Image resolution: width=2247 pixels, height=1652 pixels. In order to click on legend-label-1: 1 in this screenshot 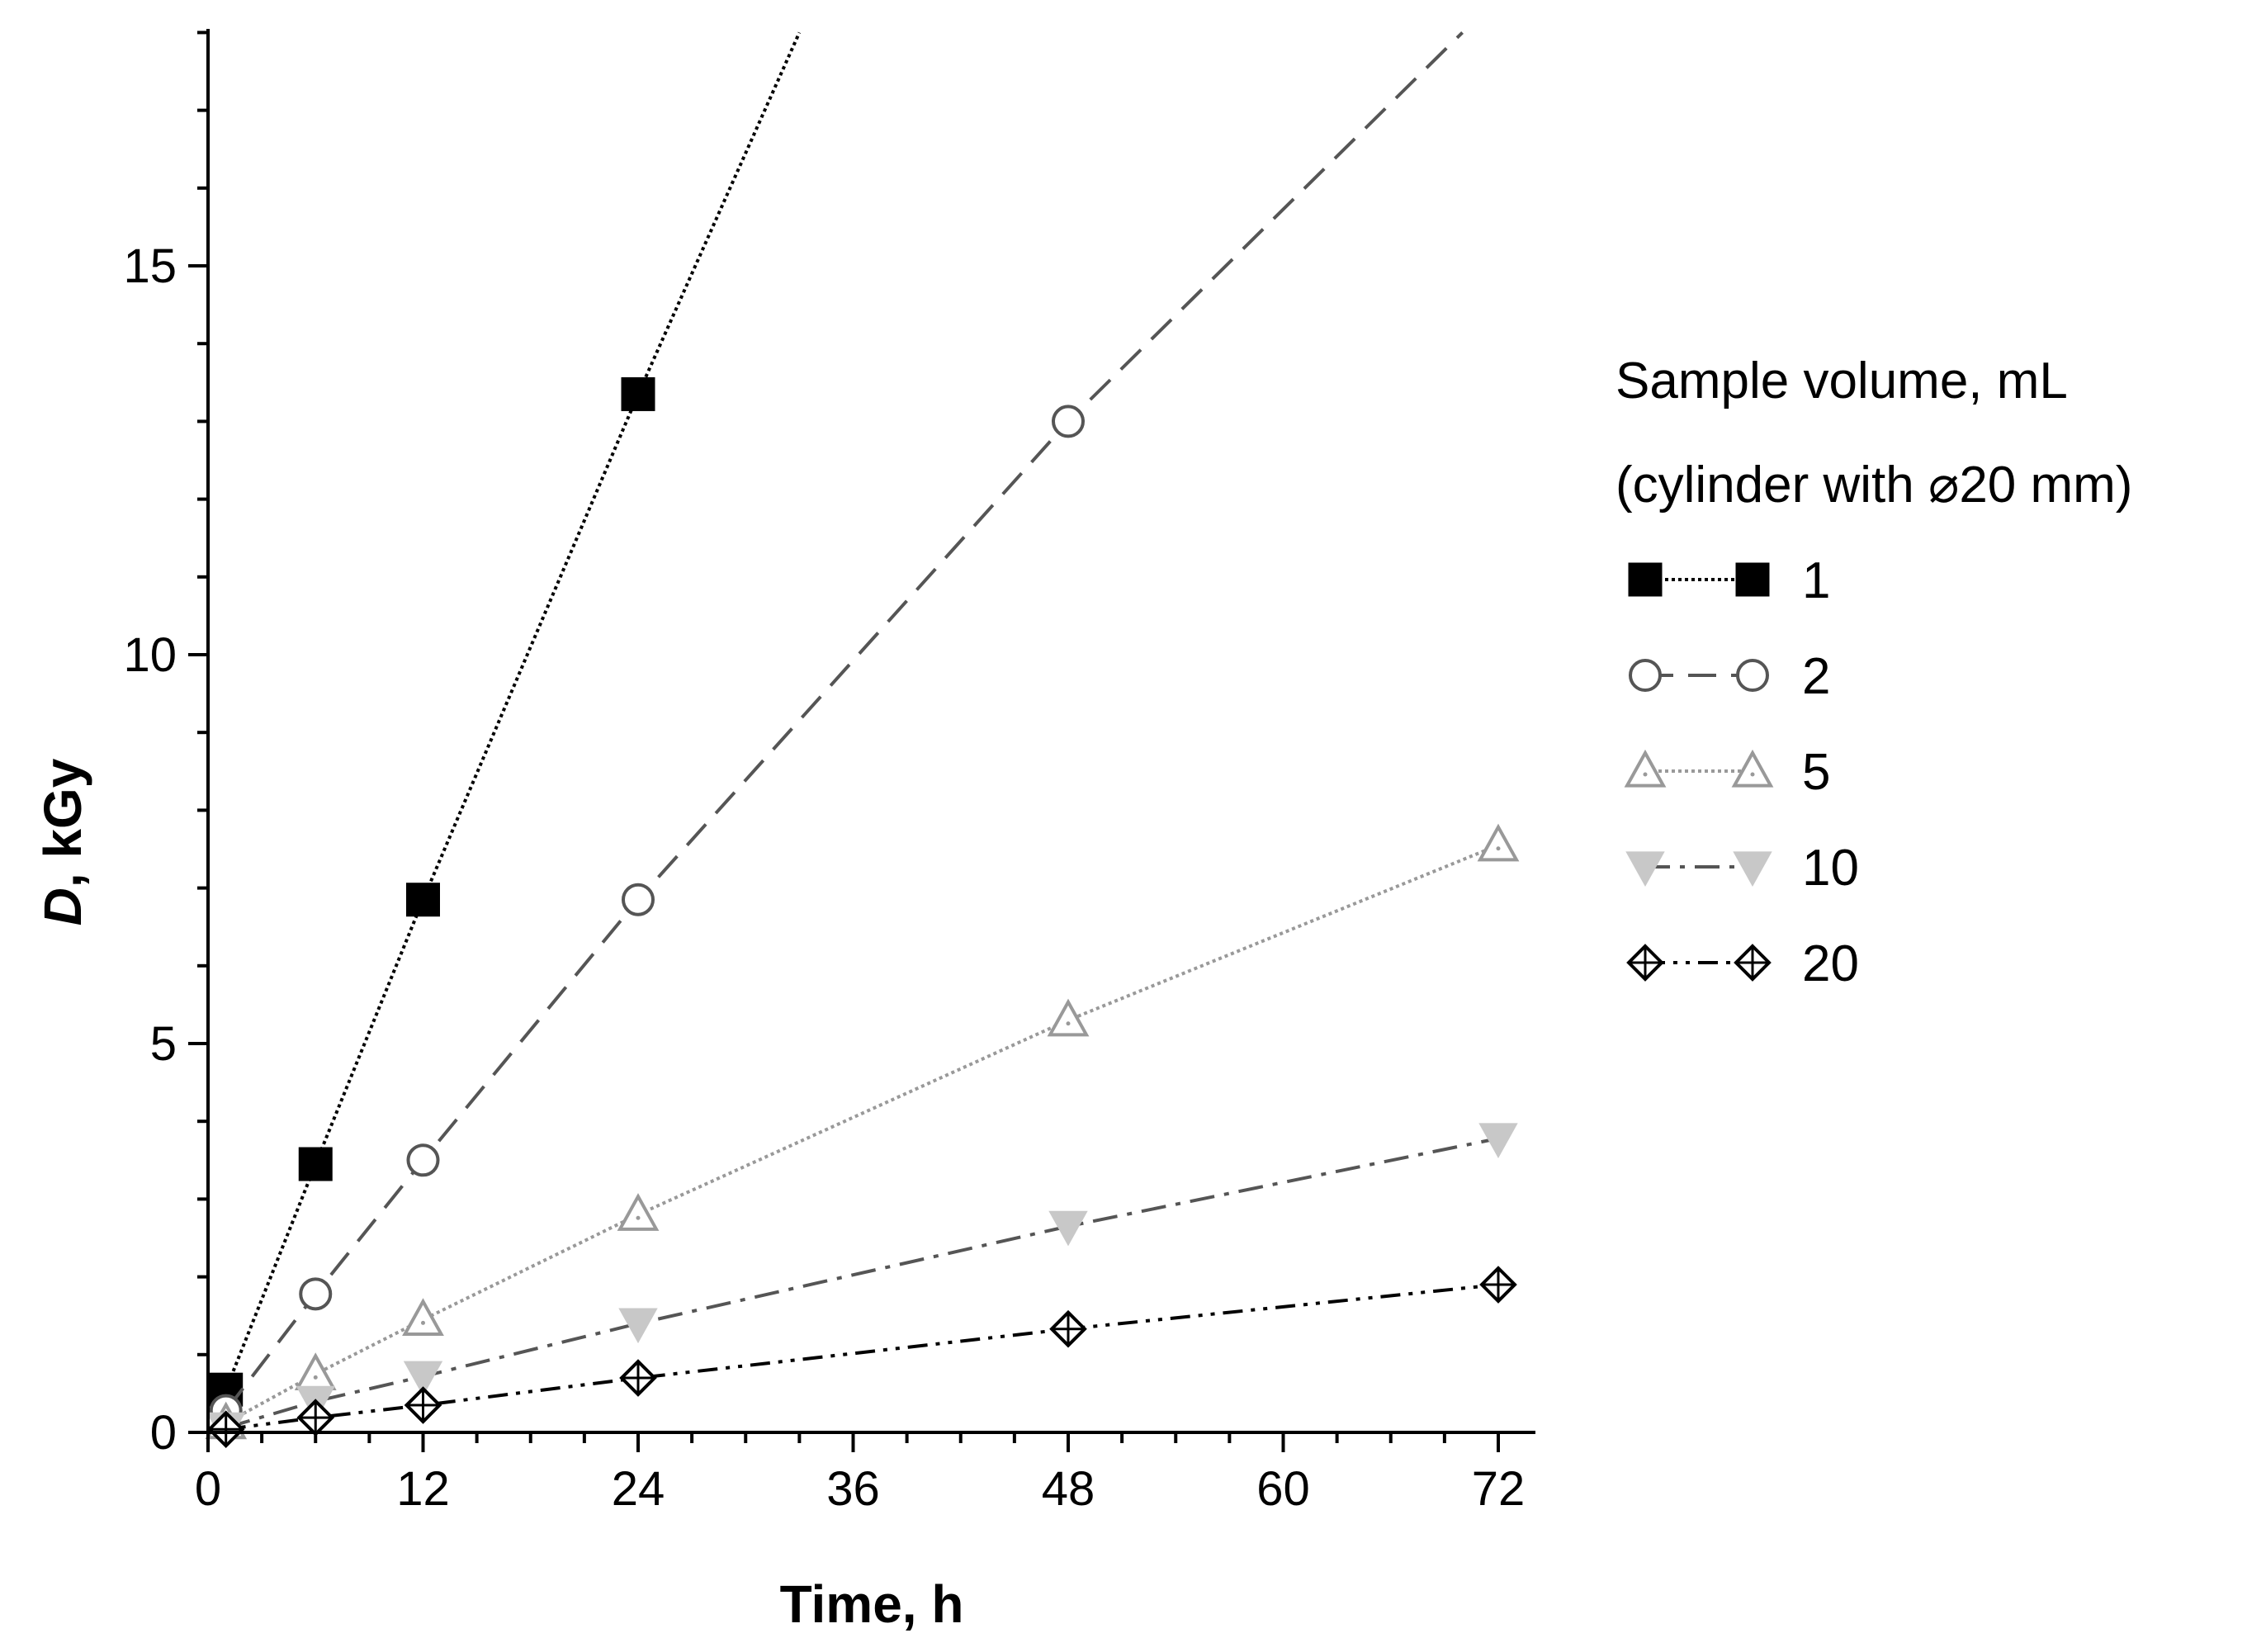, I will do `click(1816, 580)`.